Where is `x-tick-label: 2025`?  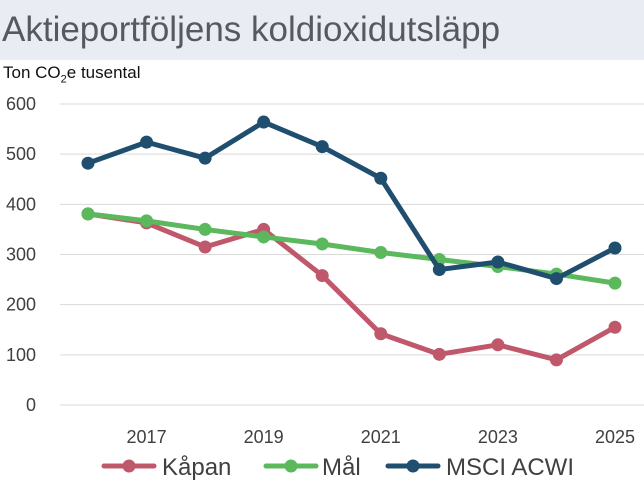
x-tick-label: 2025 is located at coordinates (615, 437).